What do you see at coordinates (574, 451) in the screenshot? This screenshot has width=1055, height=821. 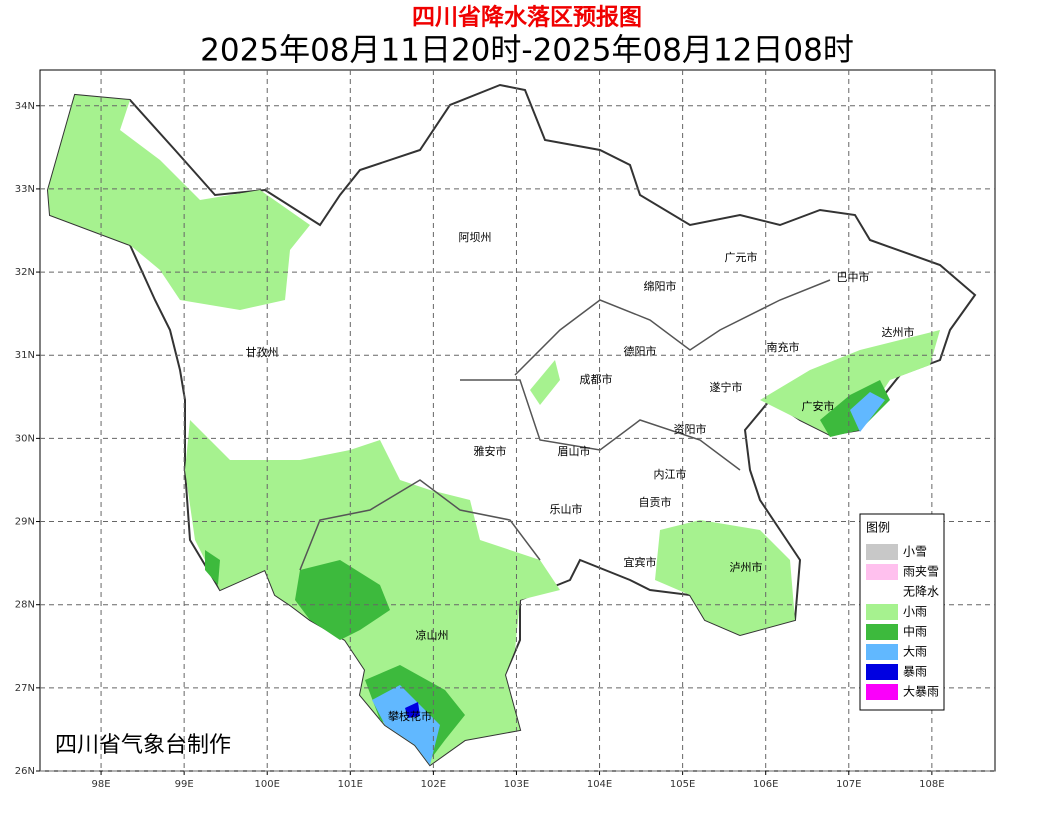 I see `city-label: 眉山市` at bounding box center [574, 451].